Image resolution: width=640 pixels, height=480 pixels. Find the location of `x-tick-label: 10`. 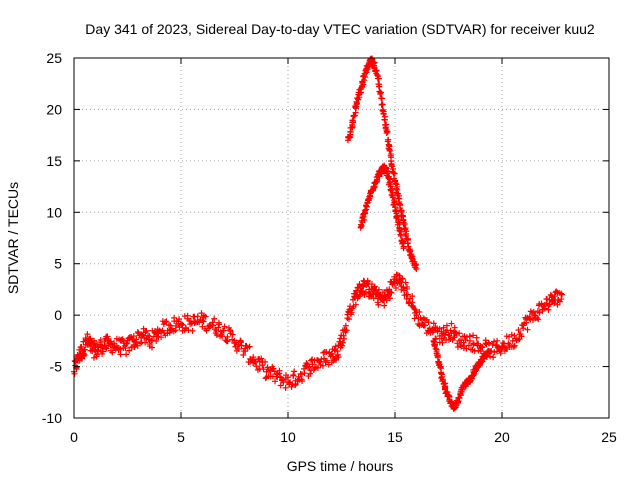

x-tick-label: 10 is located at coordinates (288, 437).